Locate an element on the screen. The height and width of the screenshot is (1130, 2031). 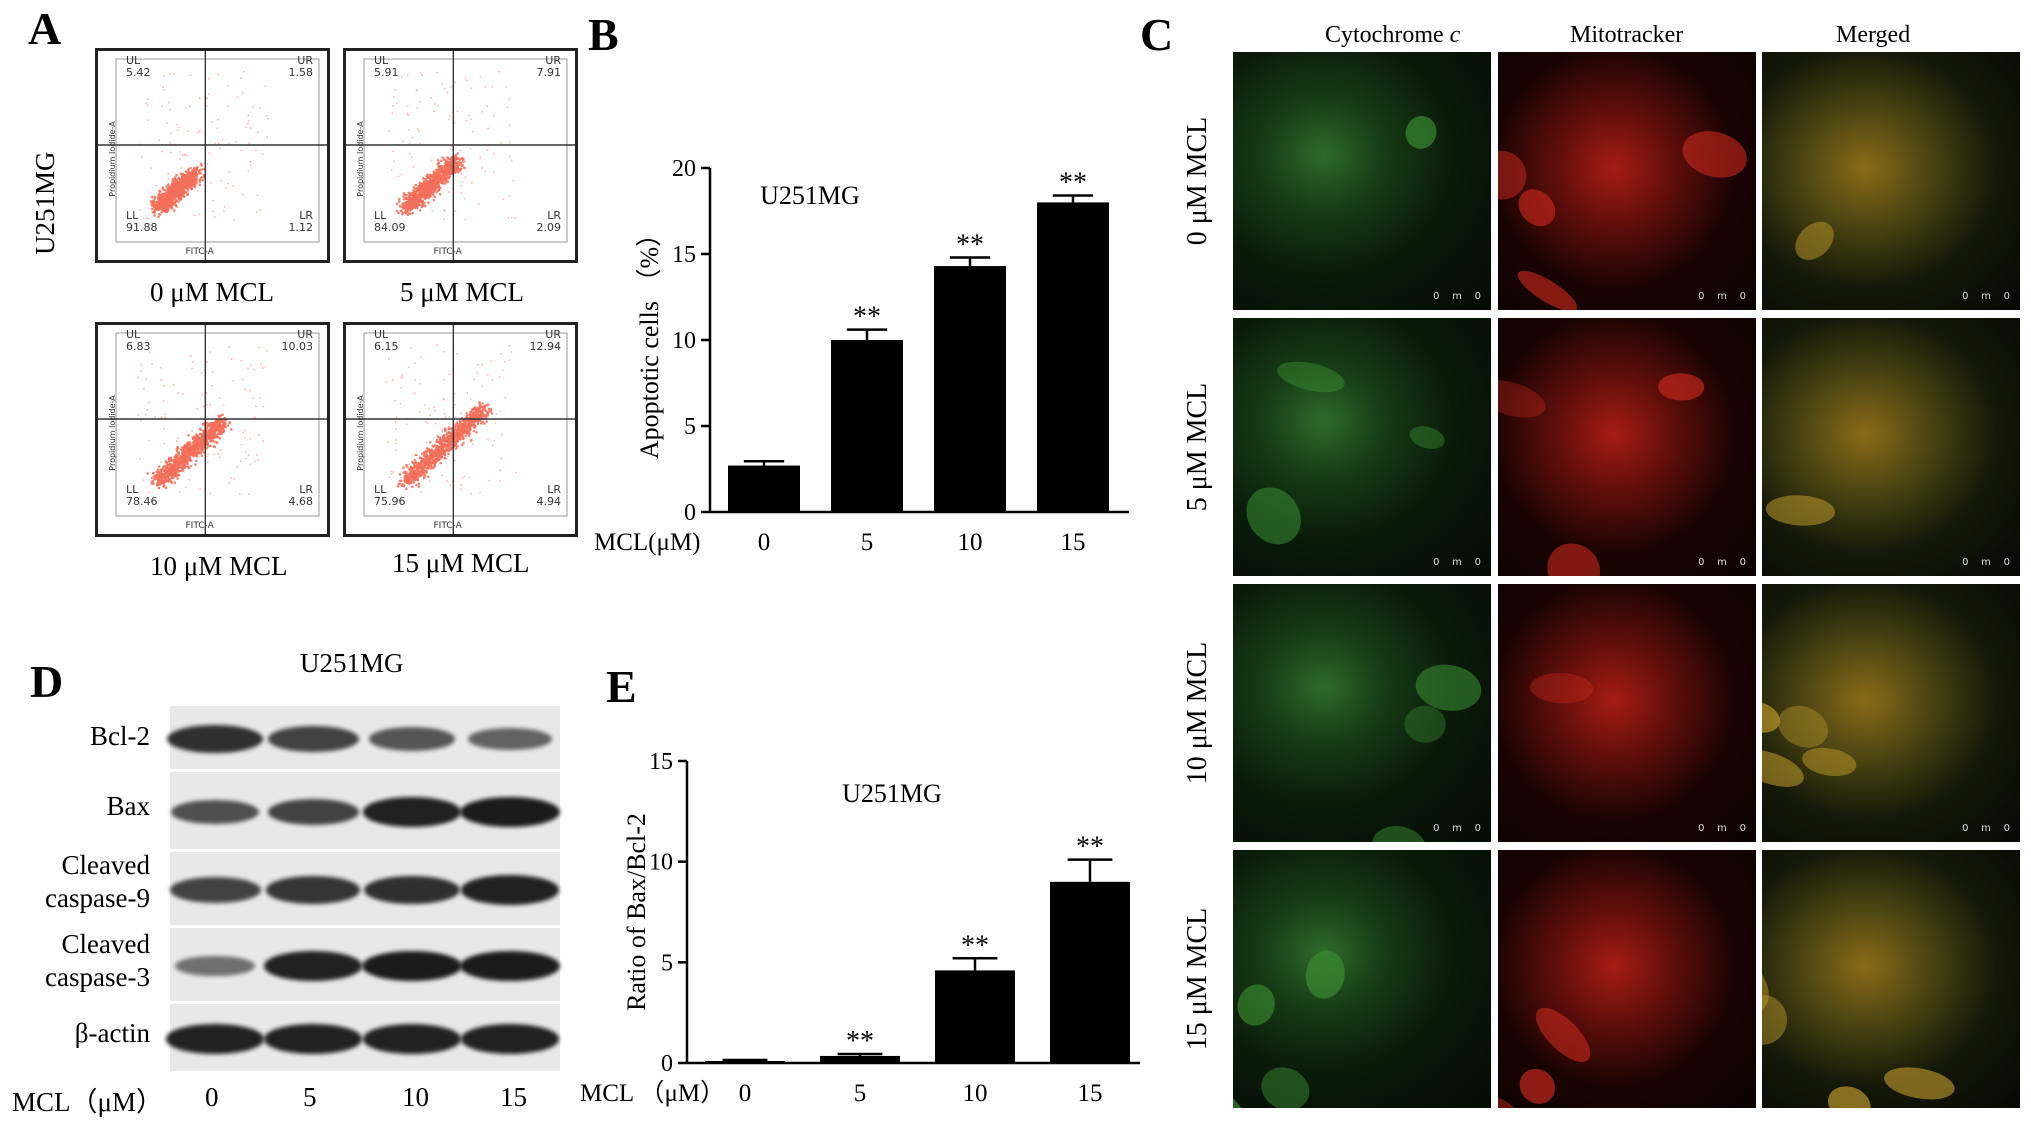
western-blot-strip is located at coordinates (365, 966).